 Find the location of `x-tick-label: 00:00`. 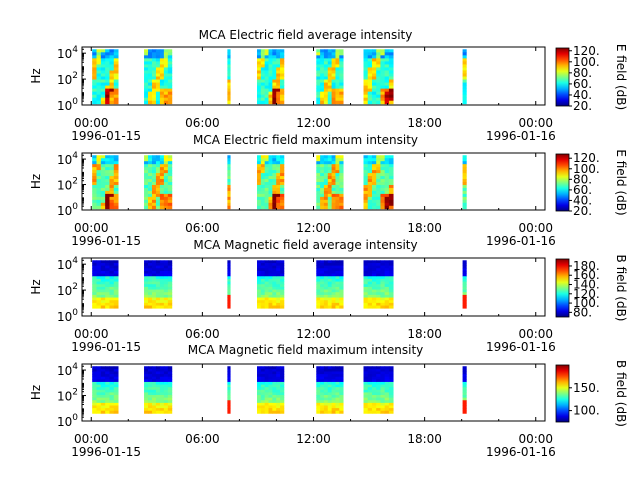

x-tick-label: 00:00 is located at coordinates (535, 123).